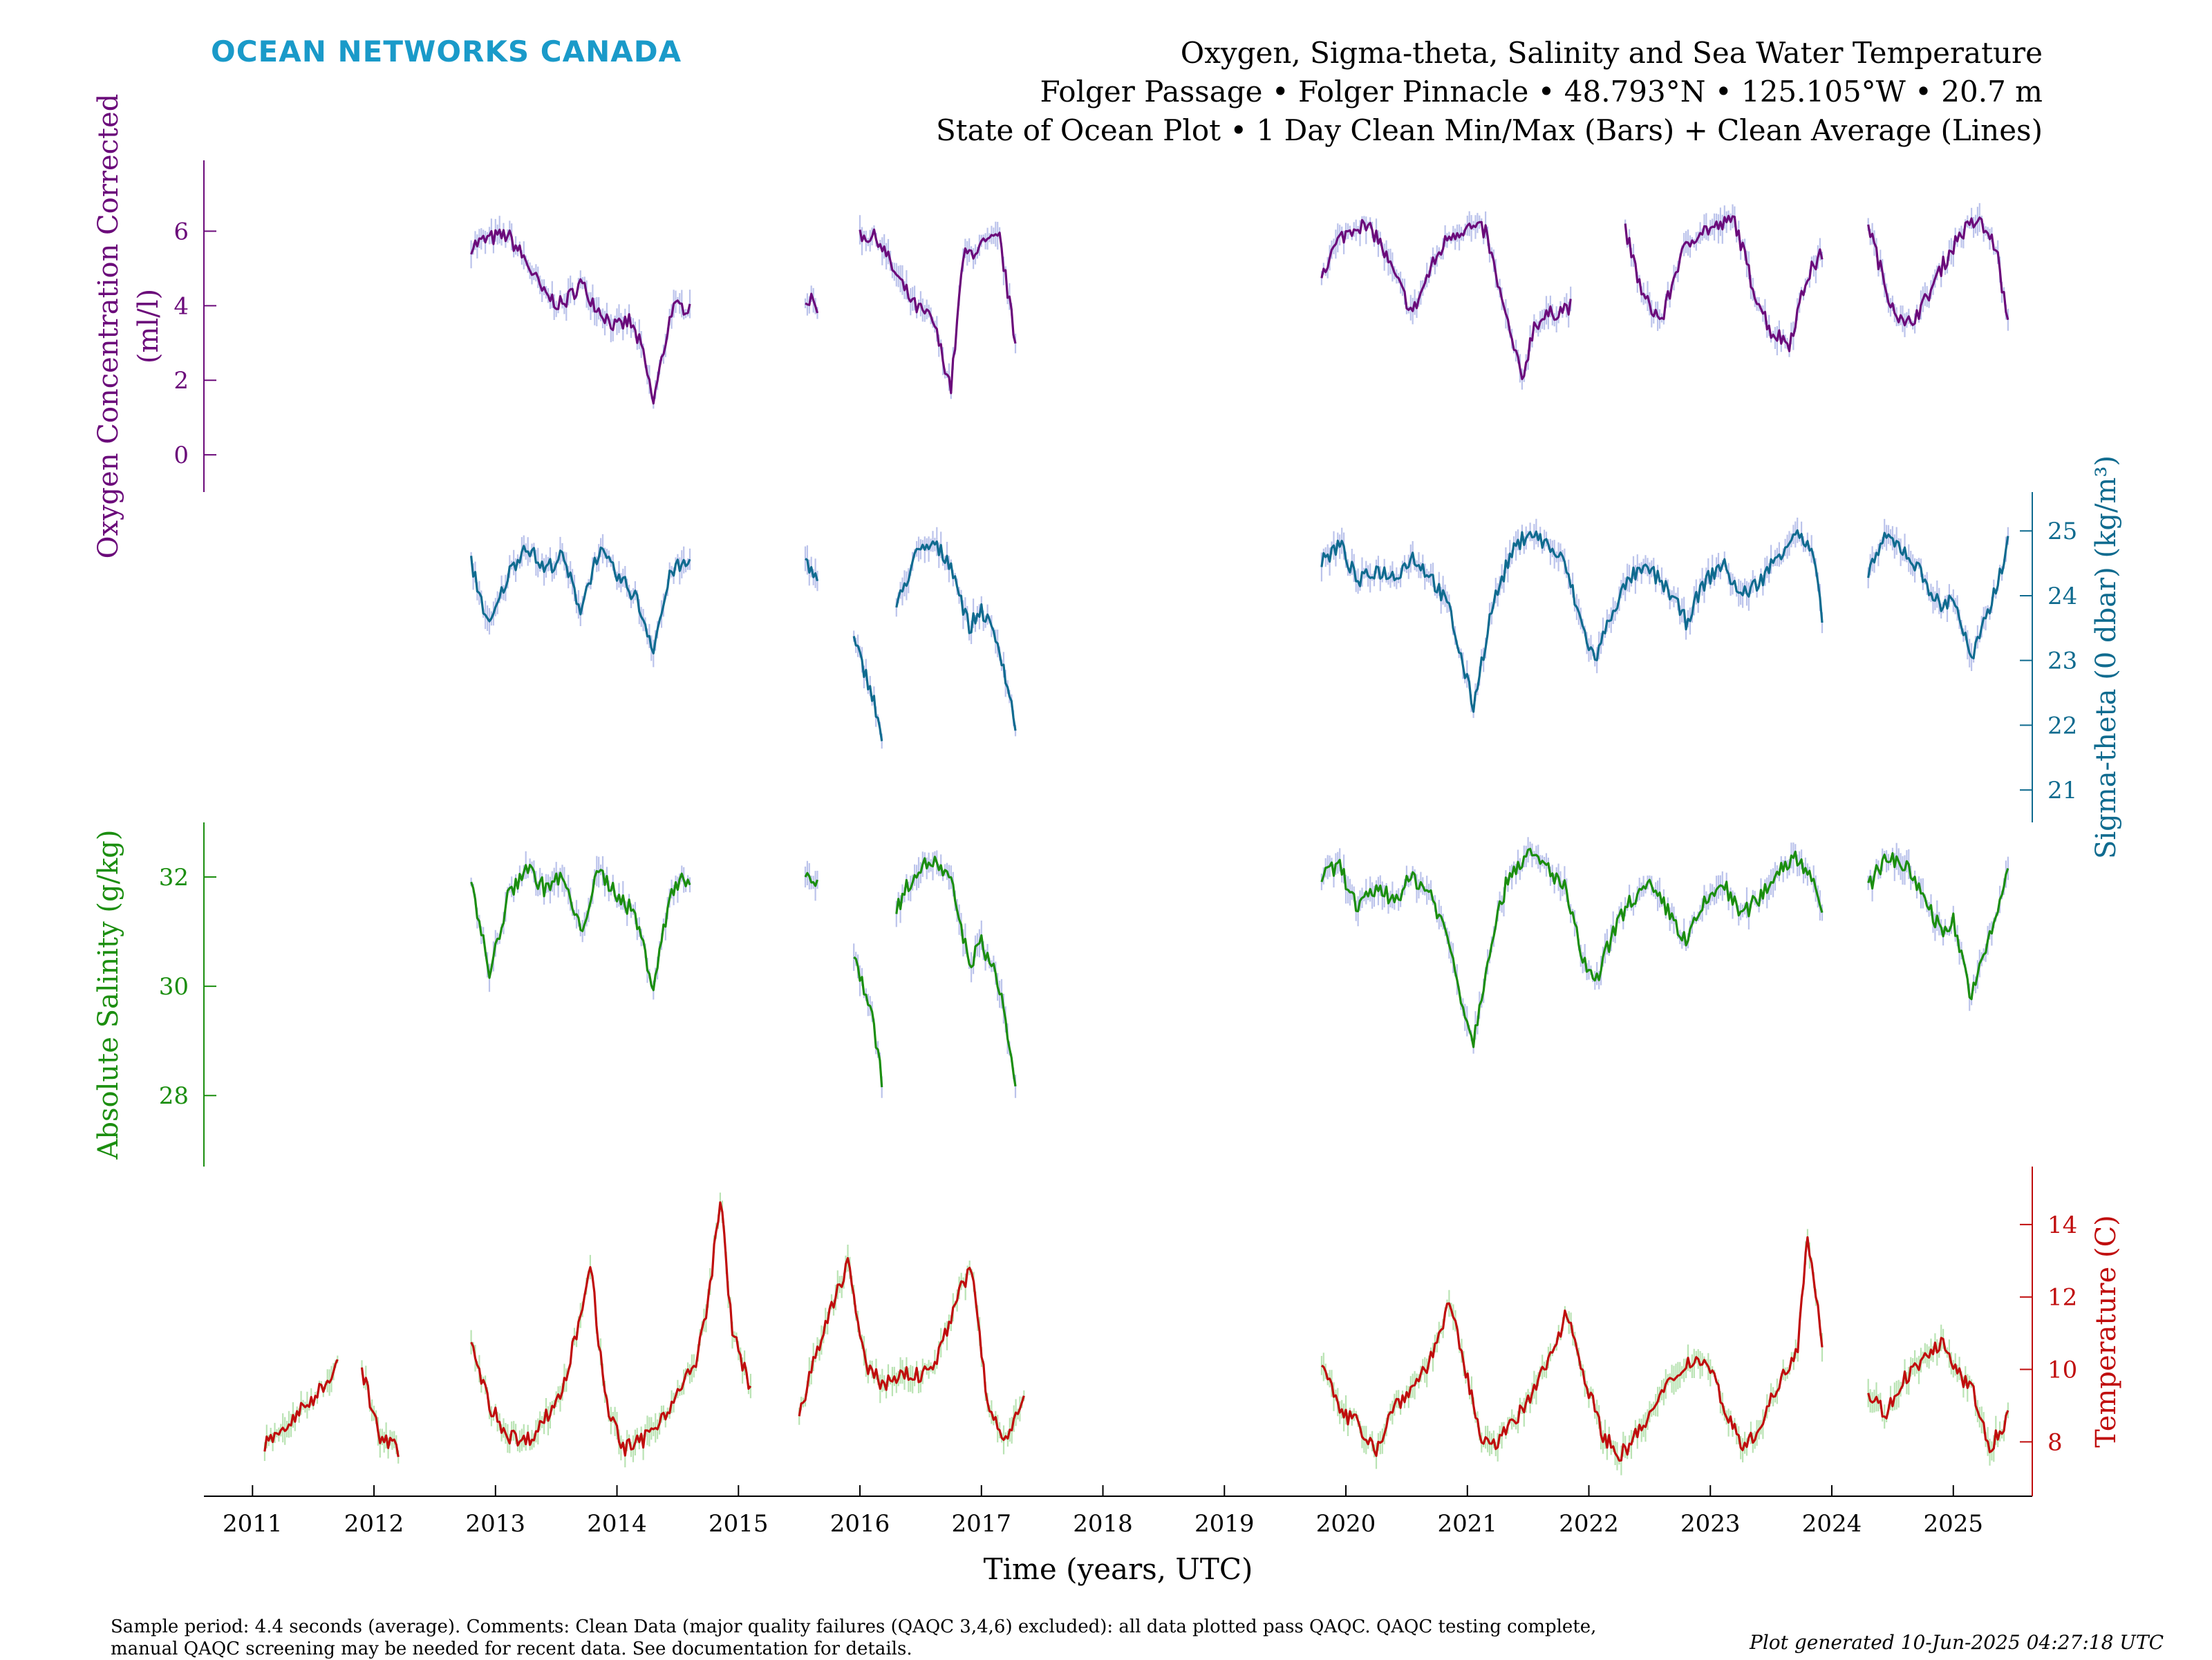  Describe the element at coordinates (1224, 1524) in the screenshot. I see `x-tick-label: 2019` at that location.